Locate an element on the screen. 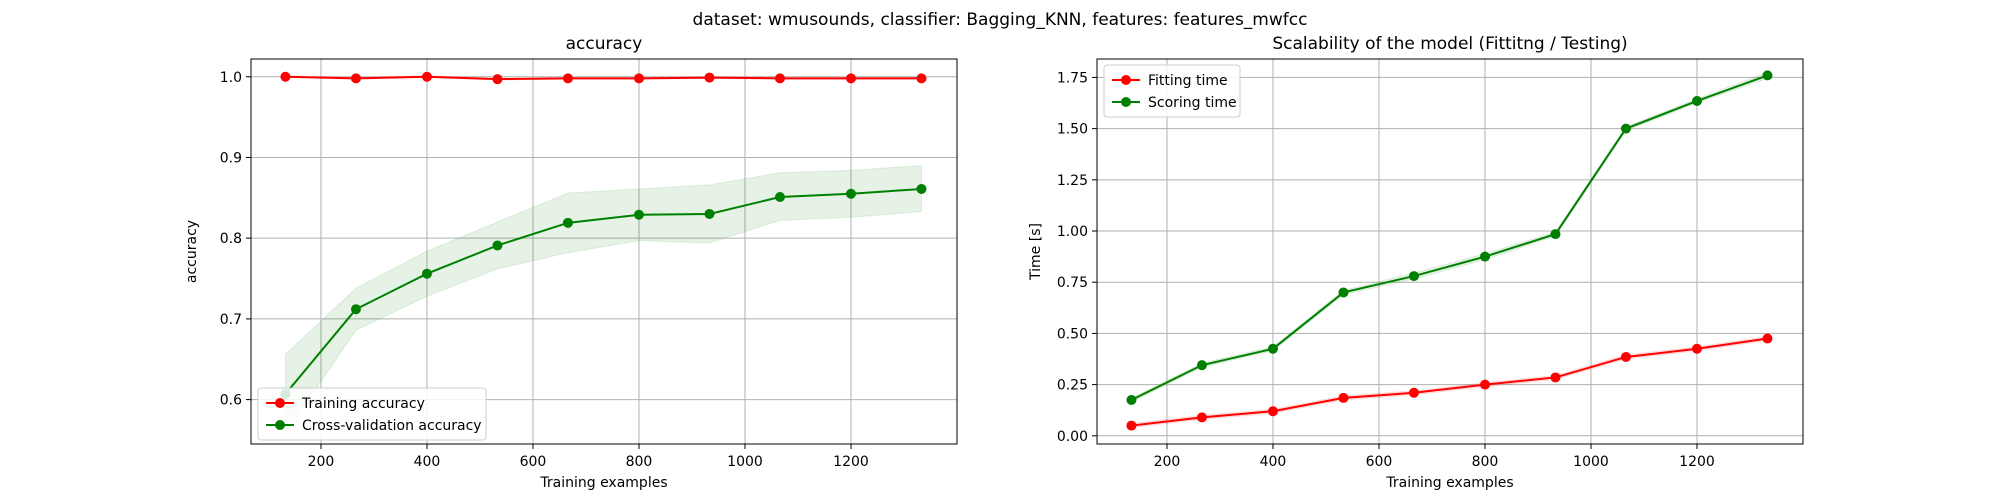  chart-title: accuracy is located at coordinates (604, 44).